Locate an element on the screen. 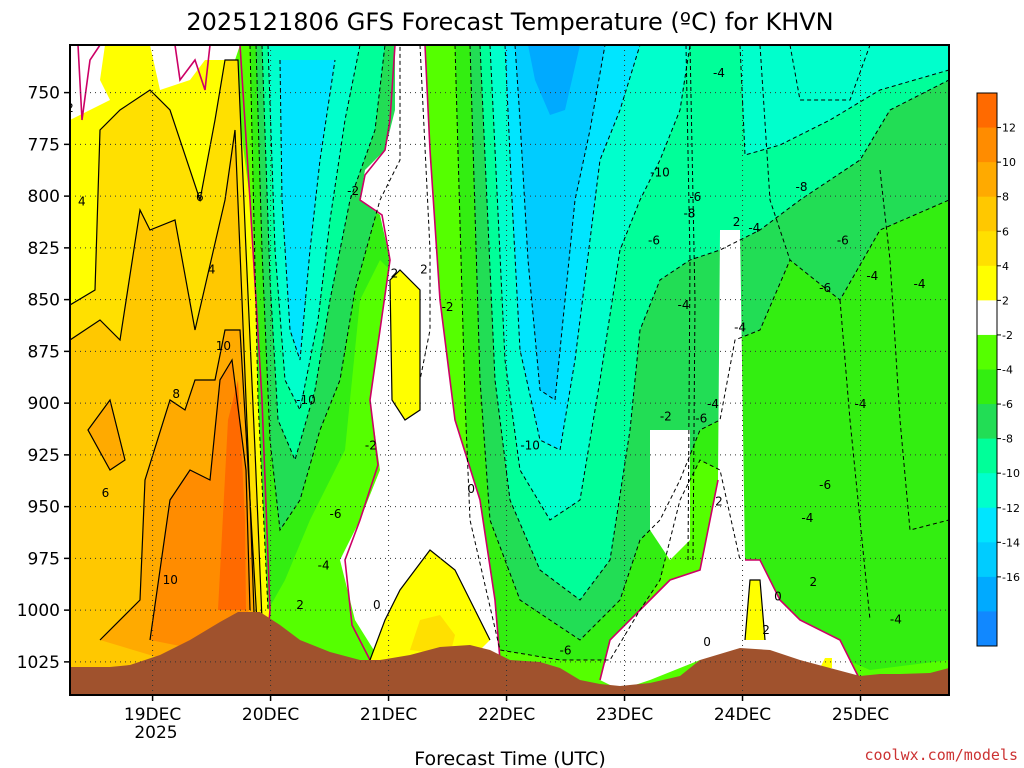  x-tick-label: 19DEC is located at coordinates (152, 715).